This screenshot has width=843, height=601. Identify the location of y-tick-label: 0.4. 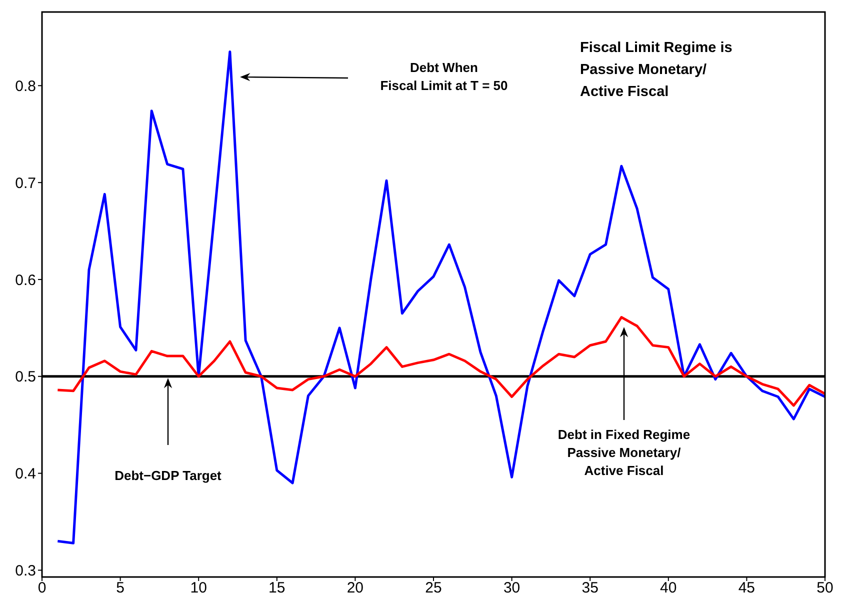
(25, 474).